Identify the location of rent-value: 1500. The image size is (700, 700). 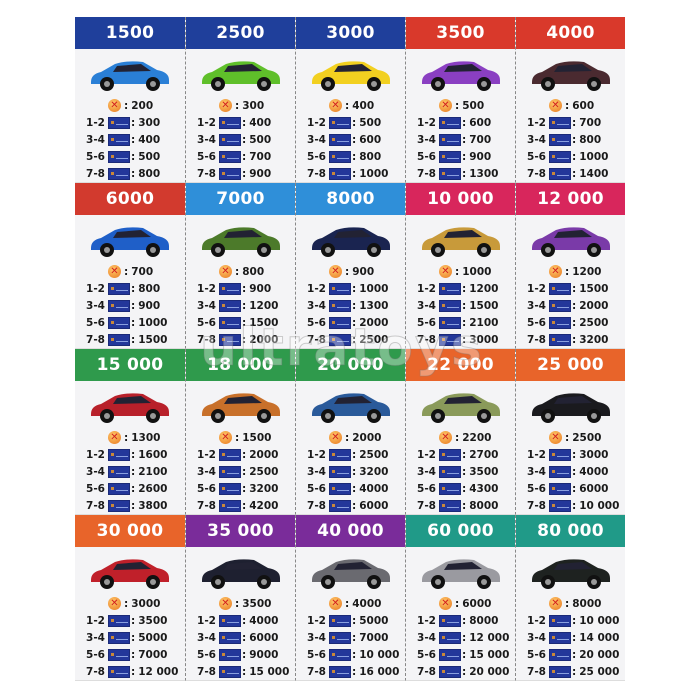
(264, 322).